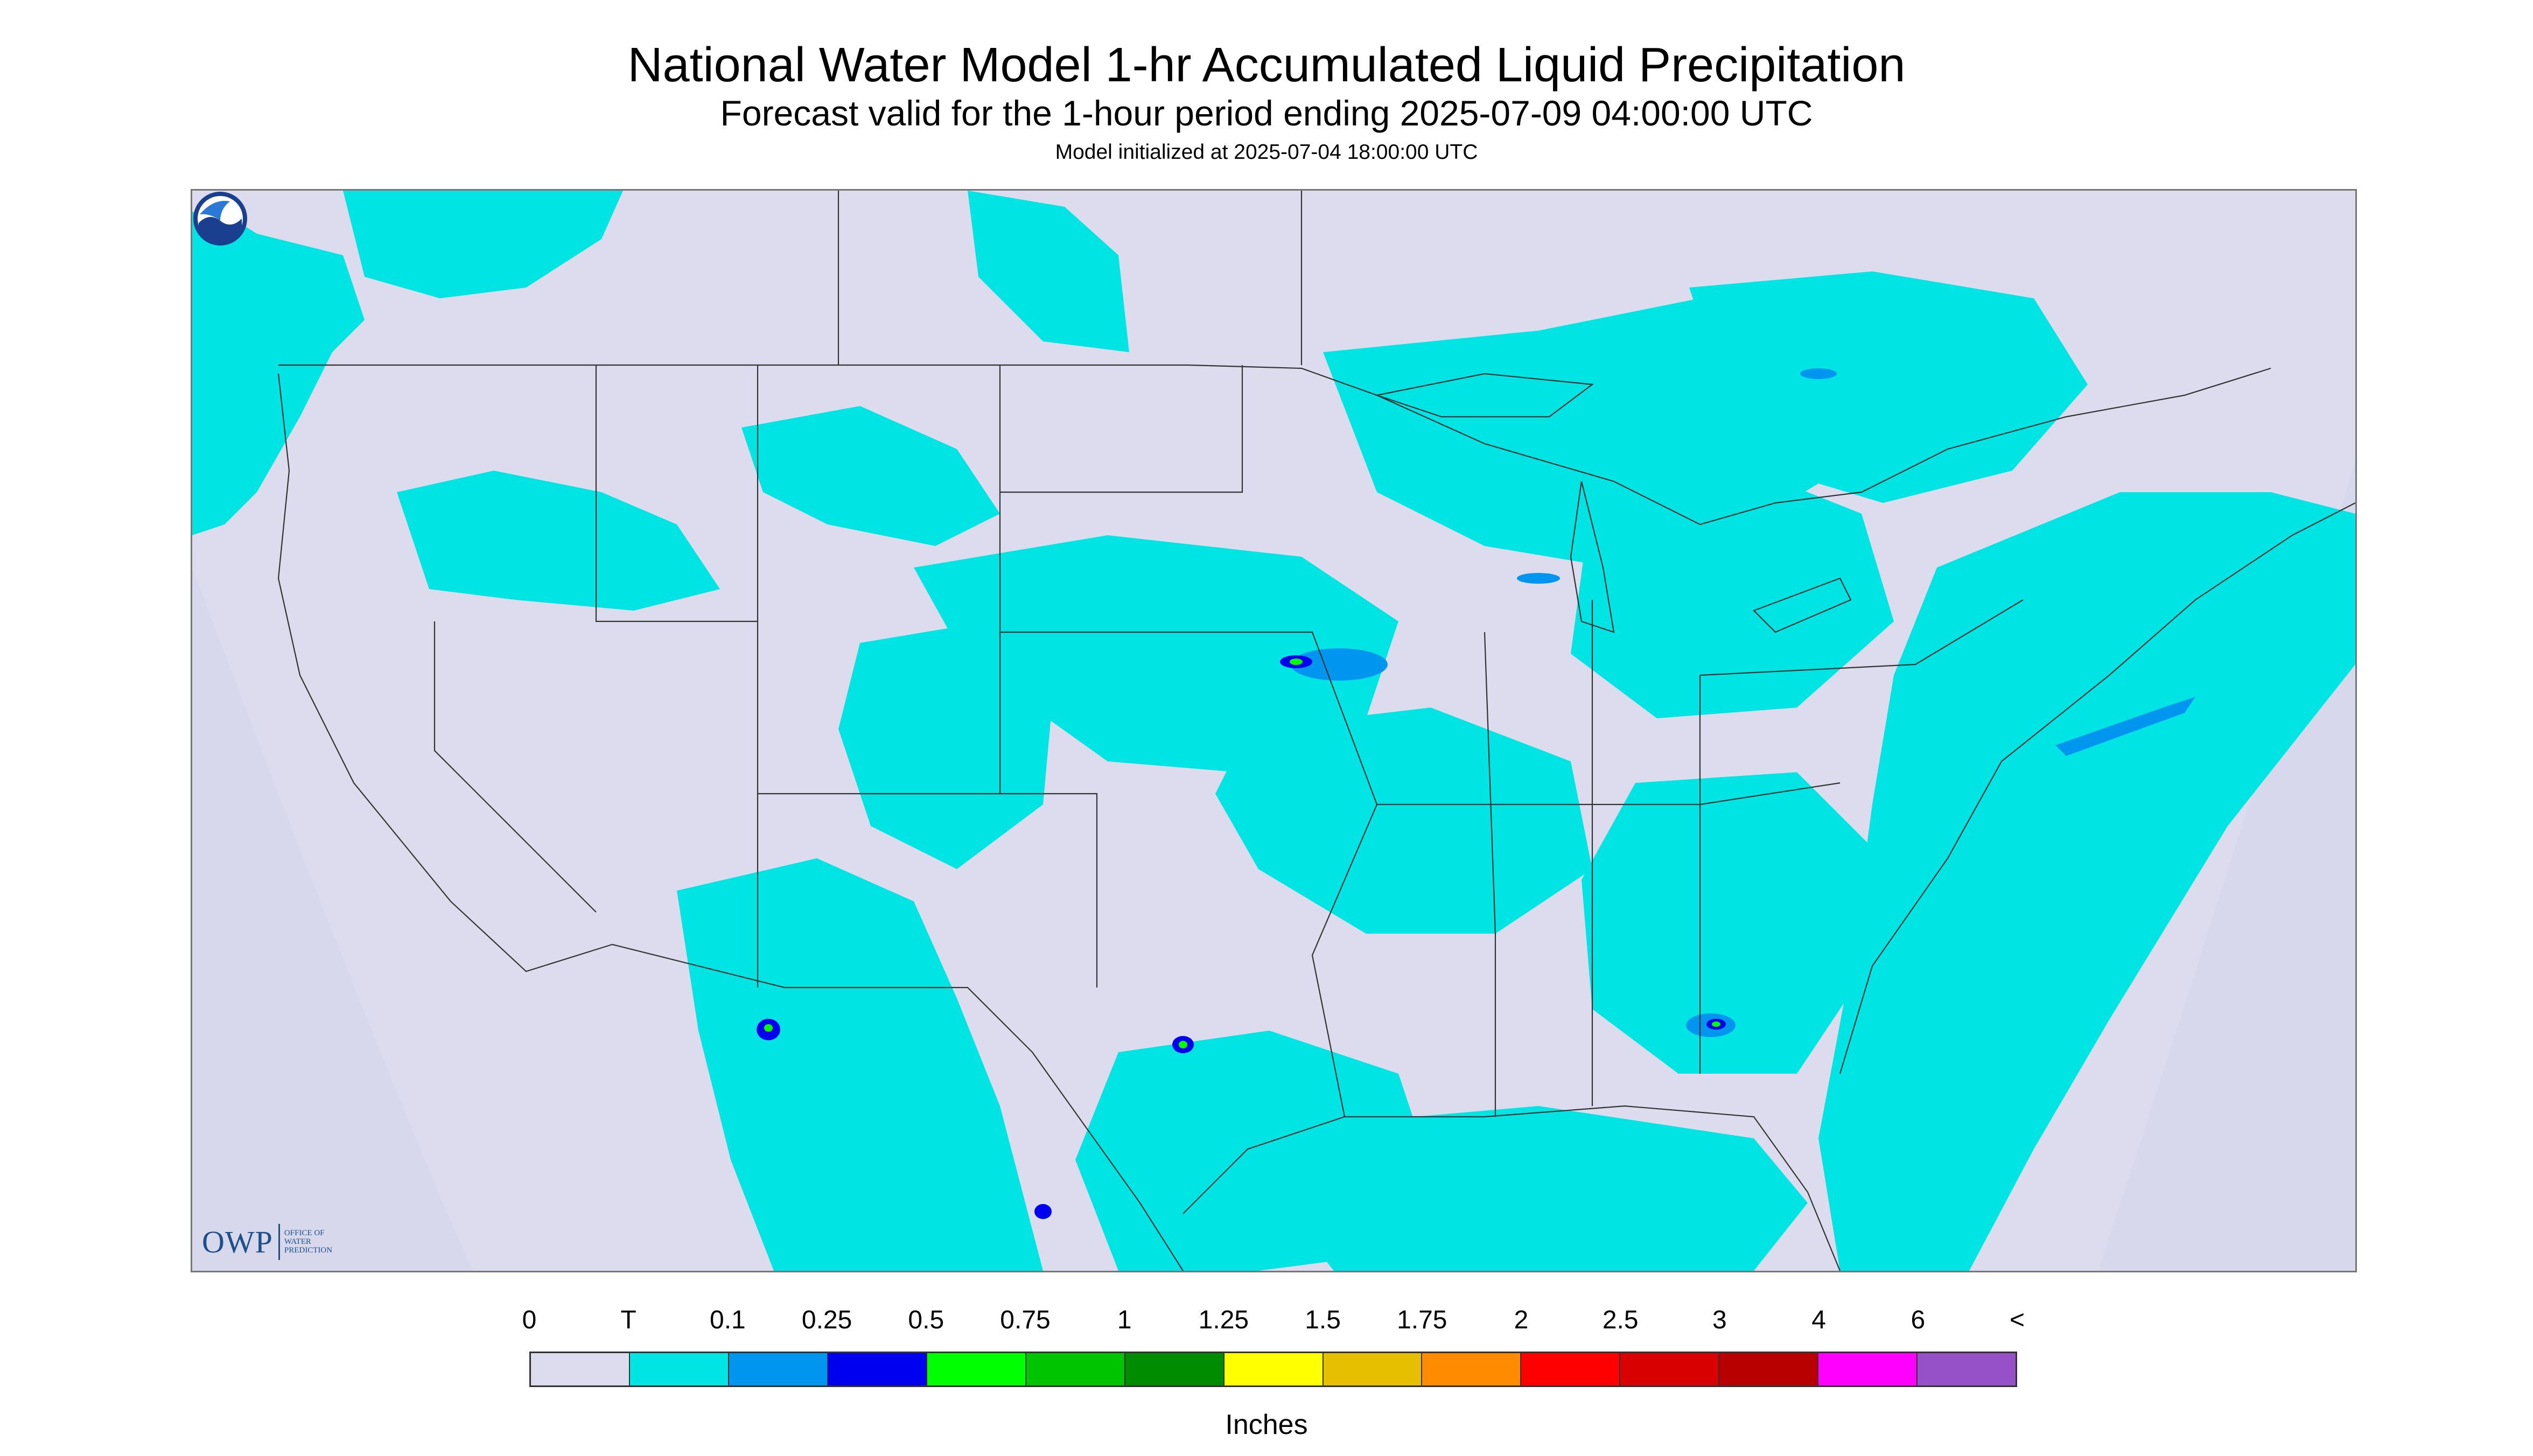 This screenshot has width=2533, height=1456. Describe the element at coordinates (1183, 1044) in the screenshot. I see `cell-texas-peak` at that location.